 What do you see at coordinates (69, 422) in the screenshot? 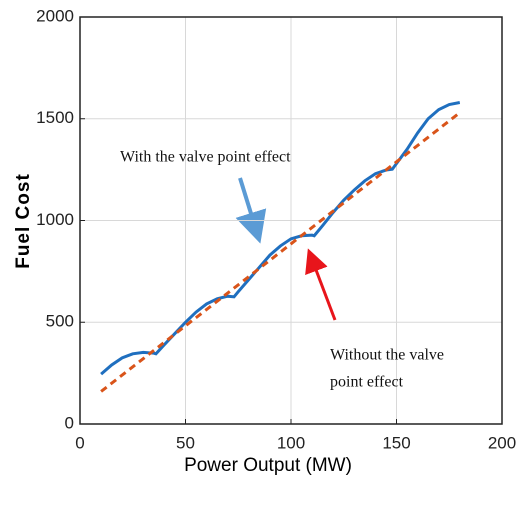
I see `y-tick-label: 0` at bounding box center [69, 422].